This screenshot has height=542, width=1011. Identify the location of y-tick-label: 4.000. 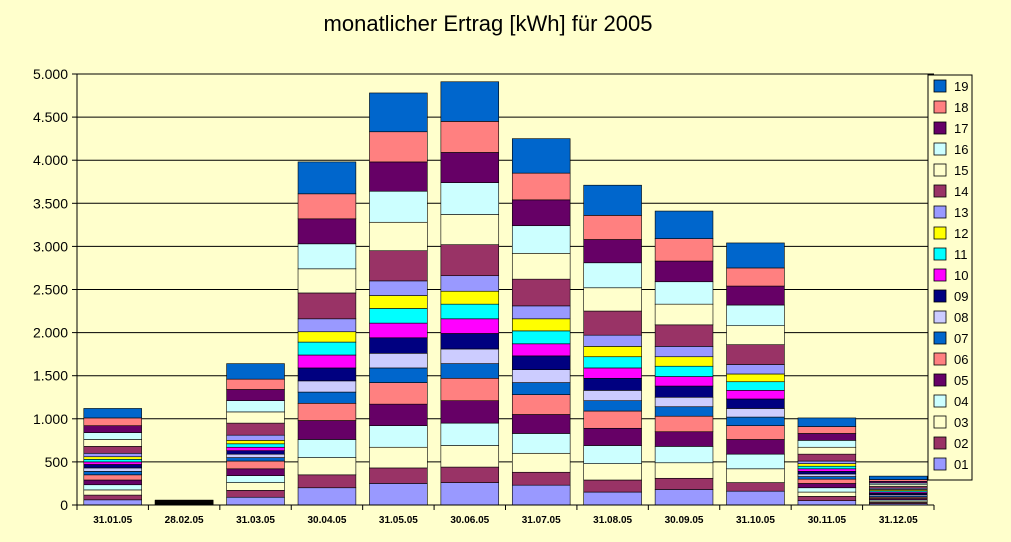
(50, 160).